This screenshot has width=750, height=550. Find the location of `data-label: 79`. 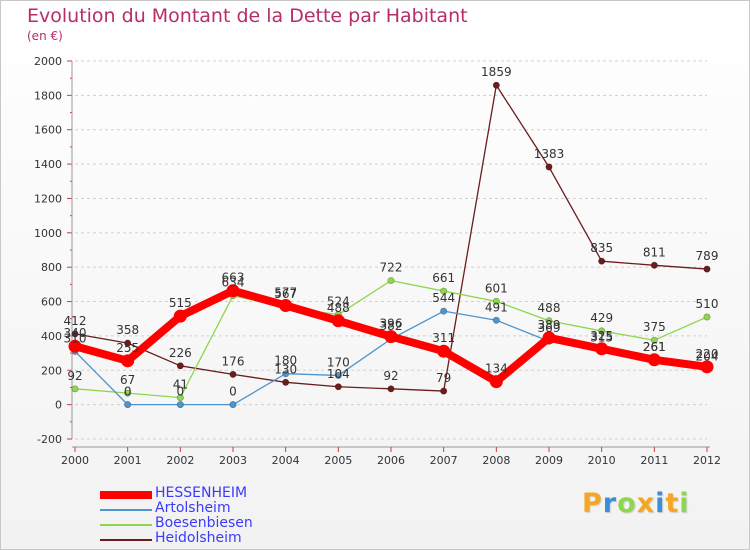

data-label: 79 is located at coordinates (443, 378).